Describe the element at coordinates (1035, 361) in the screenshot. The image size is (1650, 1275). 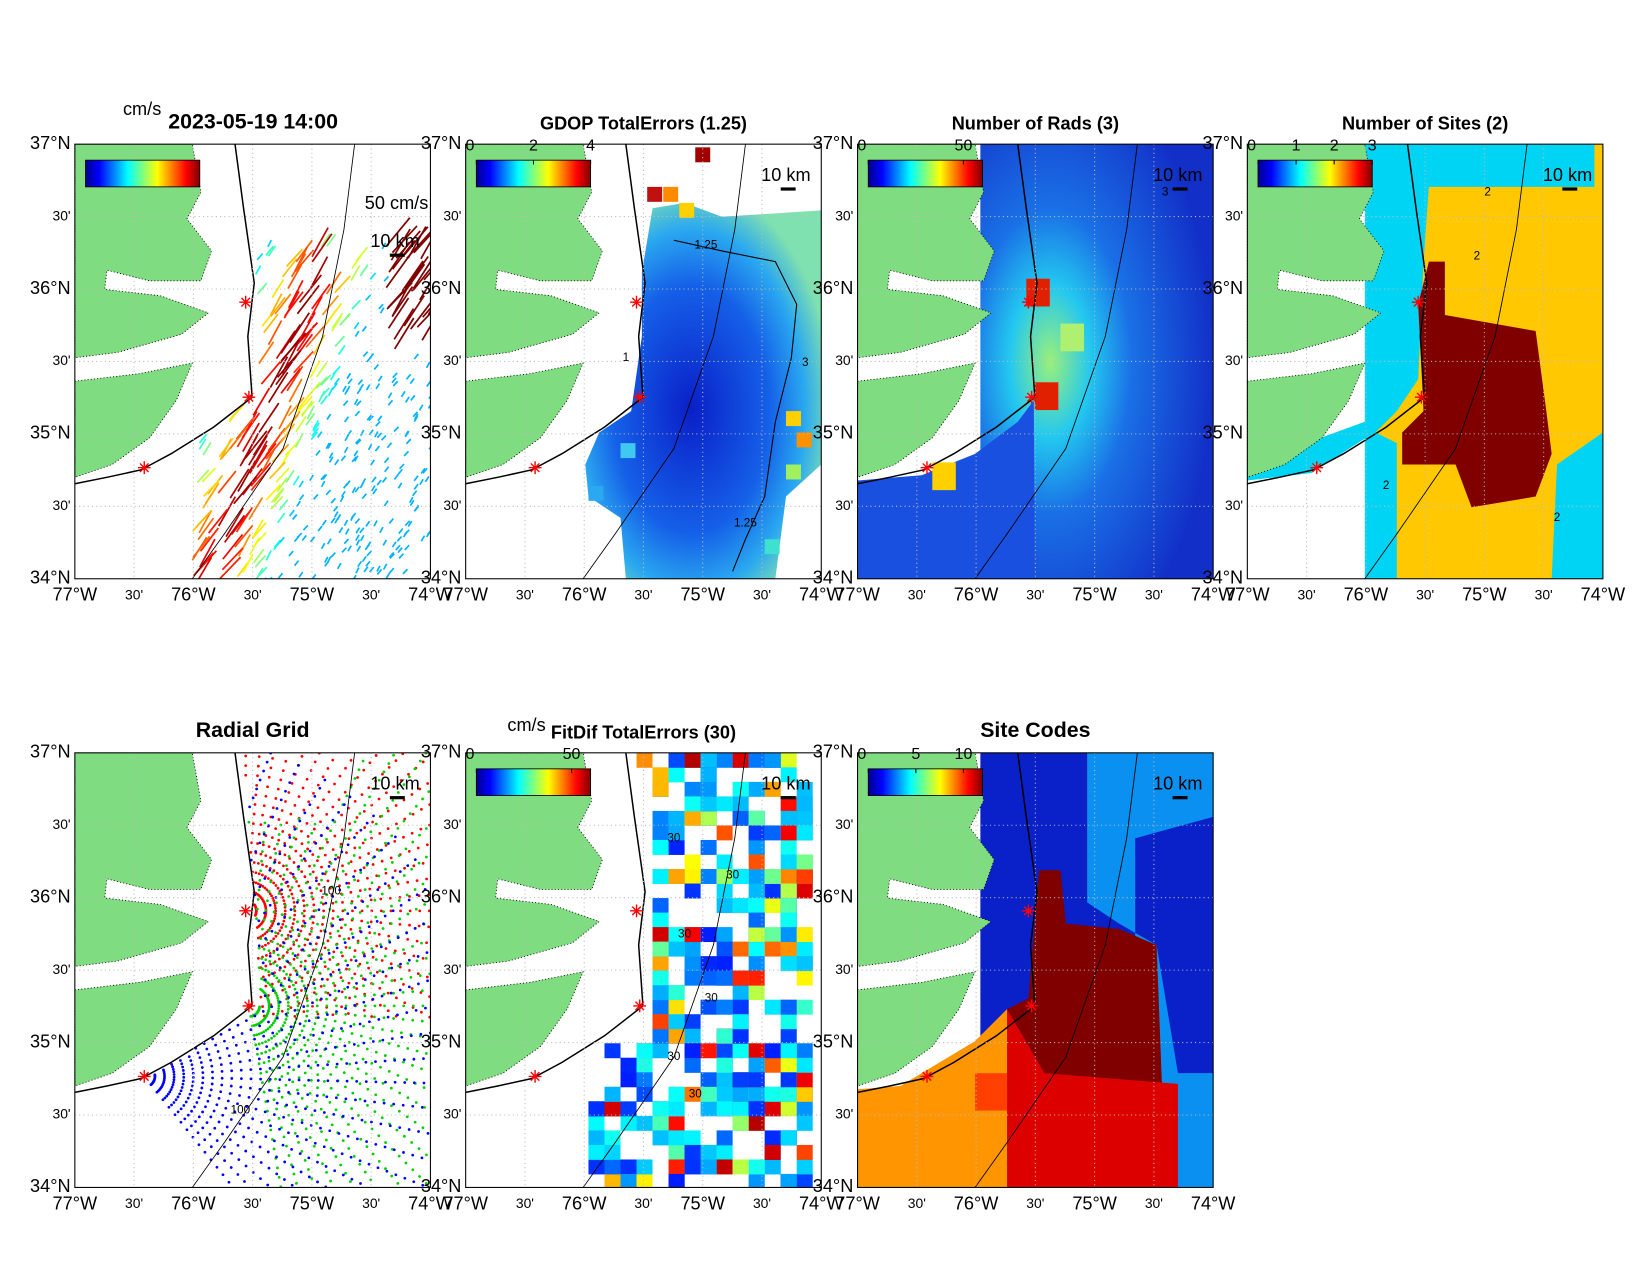
I see `map-frame` at that location.